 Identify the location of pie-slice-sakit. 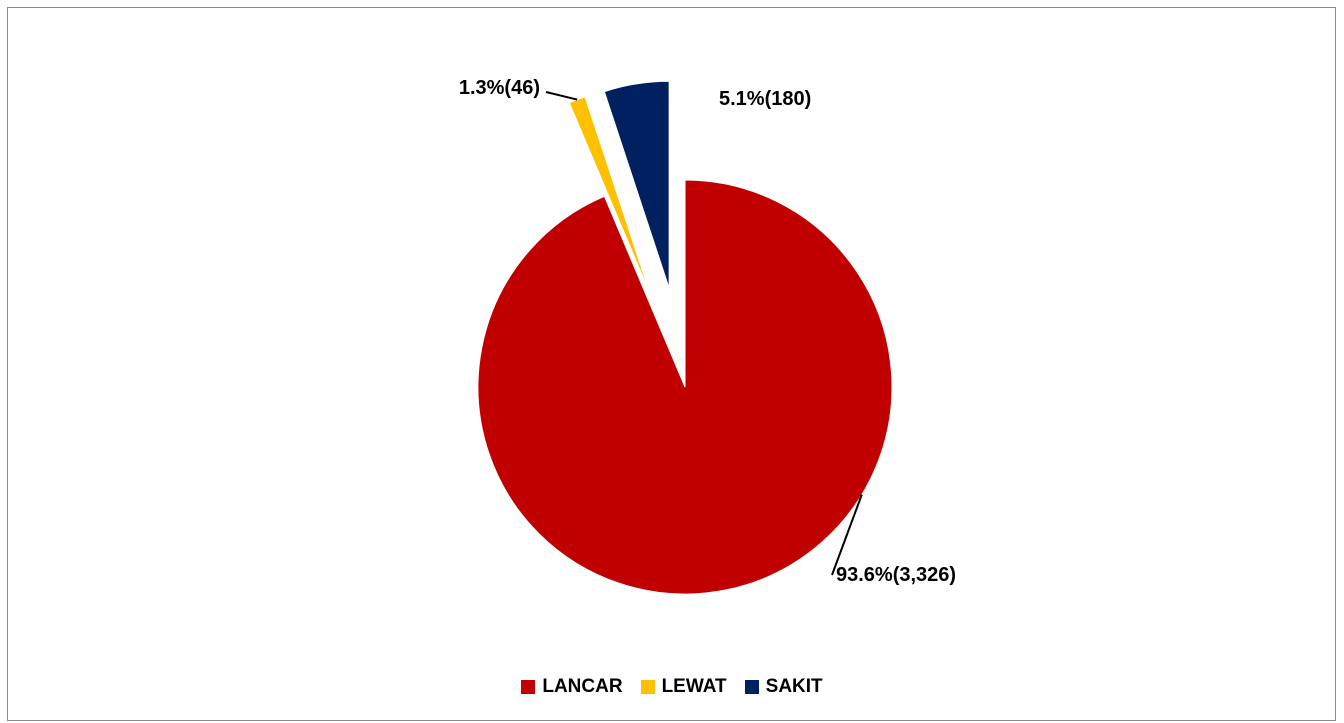
(636, 184).